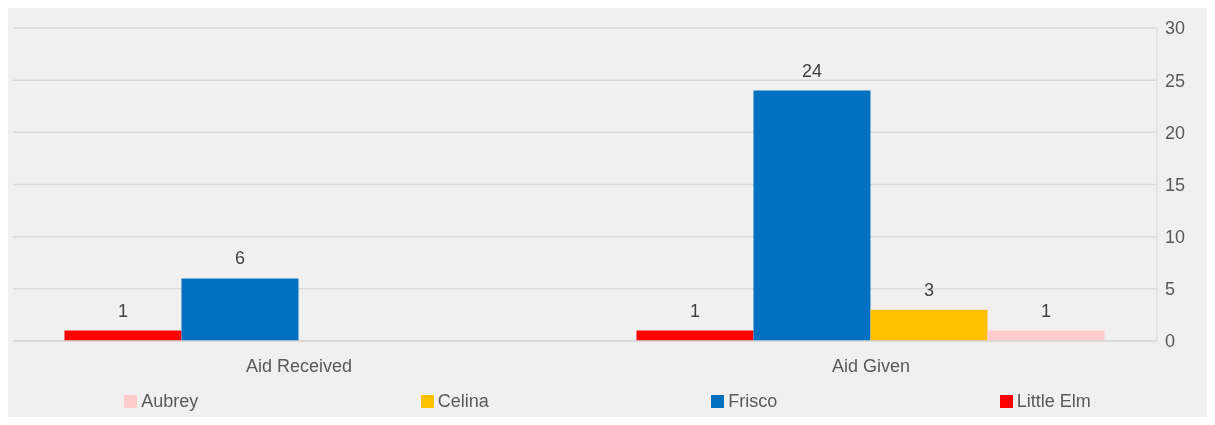 This screenshot has width=1215, height=425. Describe the element at coordinates (1175, 184) in the screenshot. I see `y-tick-label: 15` at that location.